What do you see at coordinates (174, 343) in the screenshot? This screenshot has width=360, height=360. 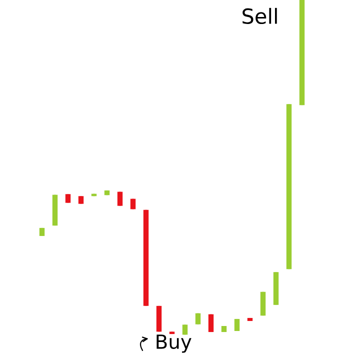 I see `annotation: Buy` at bounding box center [174, 343].